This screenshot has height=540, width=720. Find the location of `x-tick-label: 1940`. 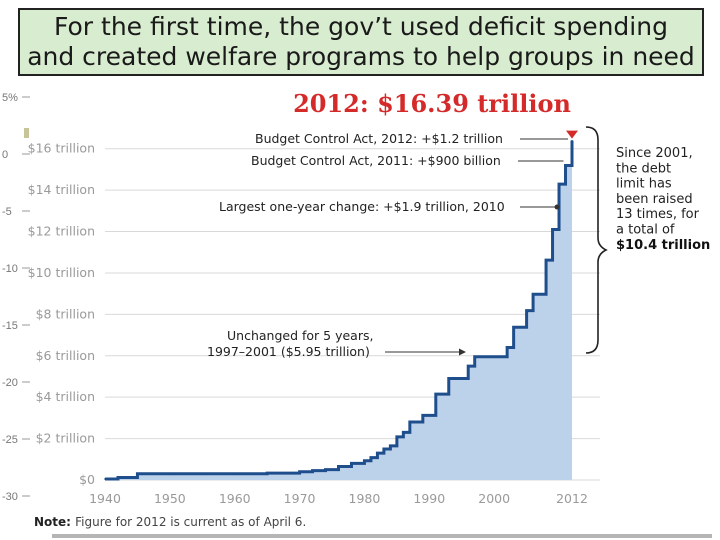

x-tick-label: 1940 is located at coordinates (105, 498).